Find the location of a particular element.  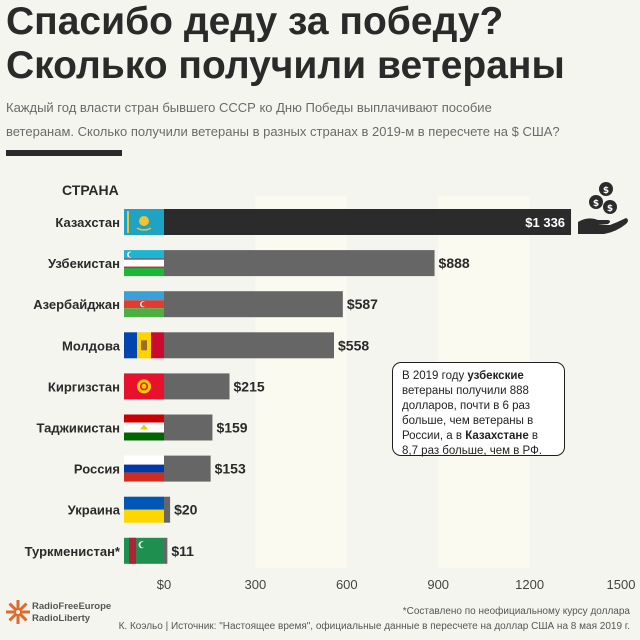

flag-md-icon is located at coordinates (144, 345).